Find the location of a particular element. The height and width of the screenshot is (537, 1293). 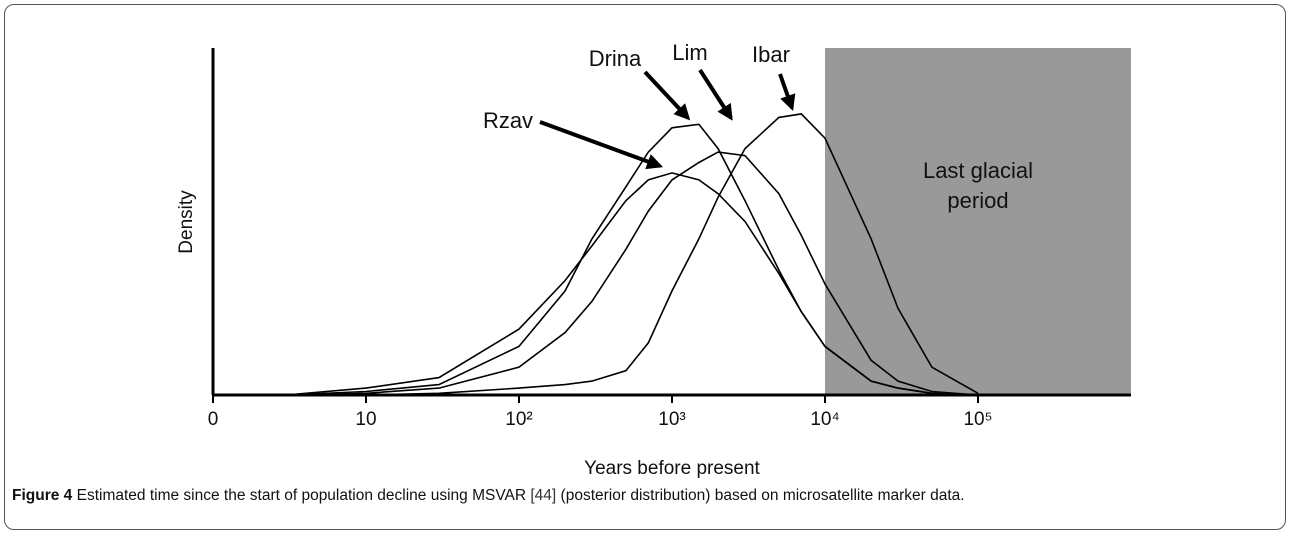

region-label: Last glacial period is located at coordinates (978, 185).